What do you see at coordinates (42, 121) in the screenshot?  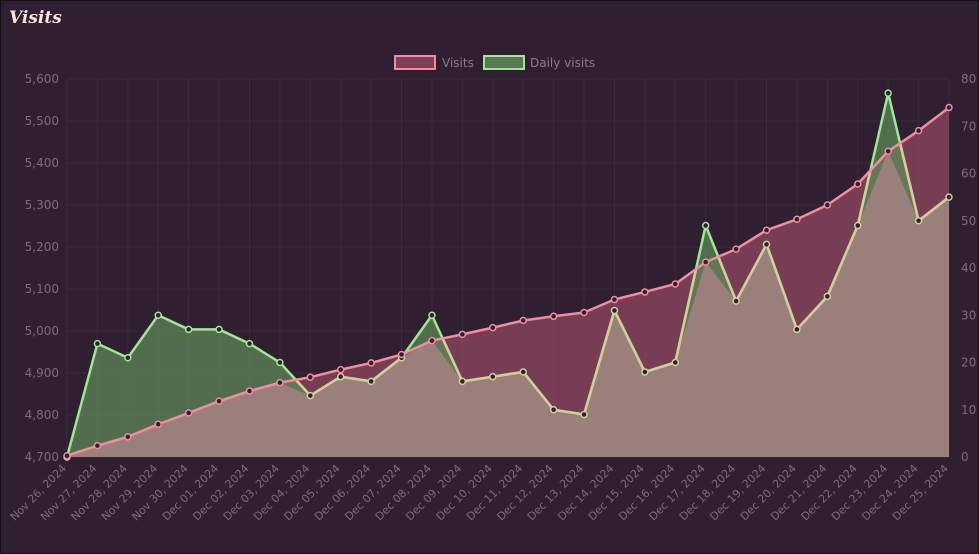 I see `left-axis-tick: 5,500` at bounding box center [42, 121].